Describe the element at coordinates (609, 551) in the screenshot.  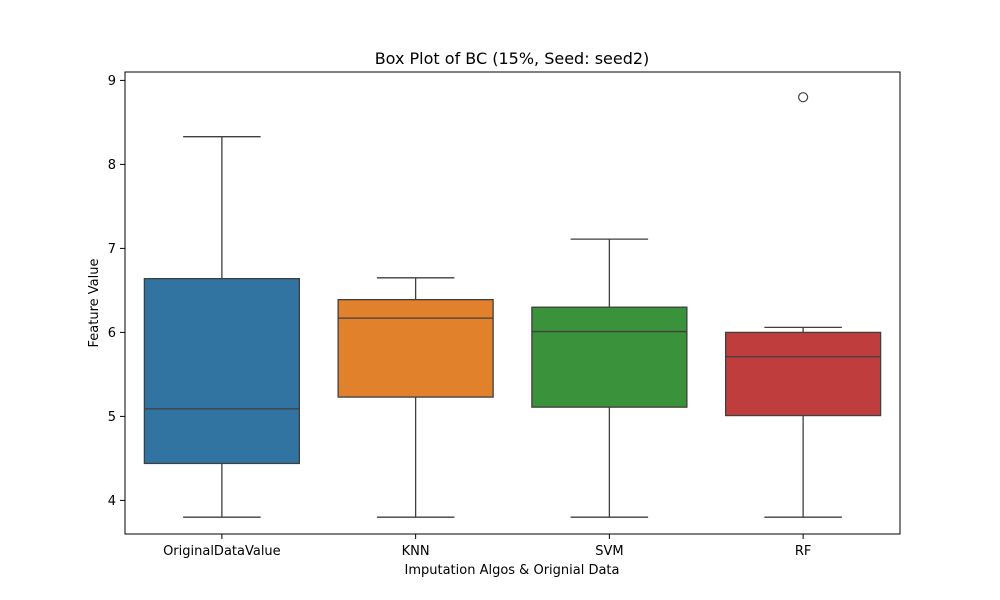
I see `x-tick-label: SVM` at that location.